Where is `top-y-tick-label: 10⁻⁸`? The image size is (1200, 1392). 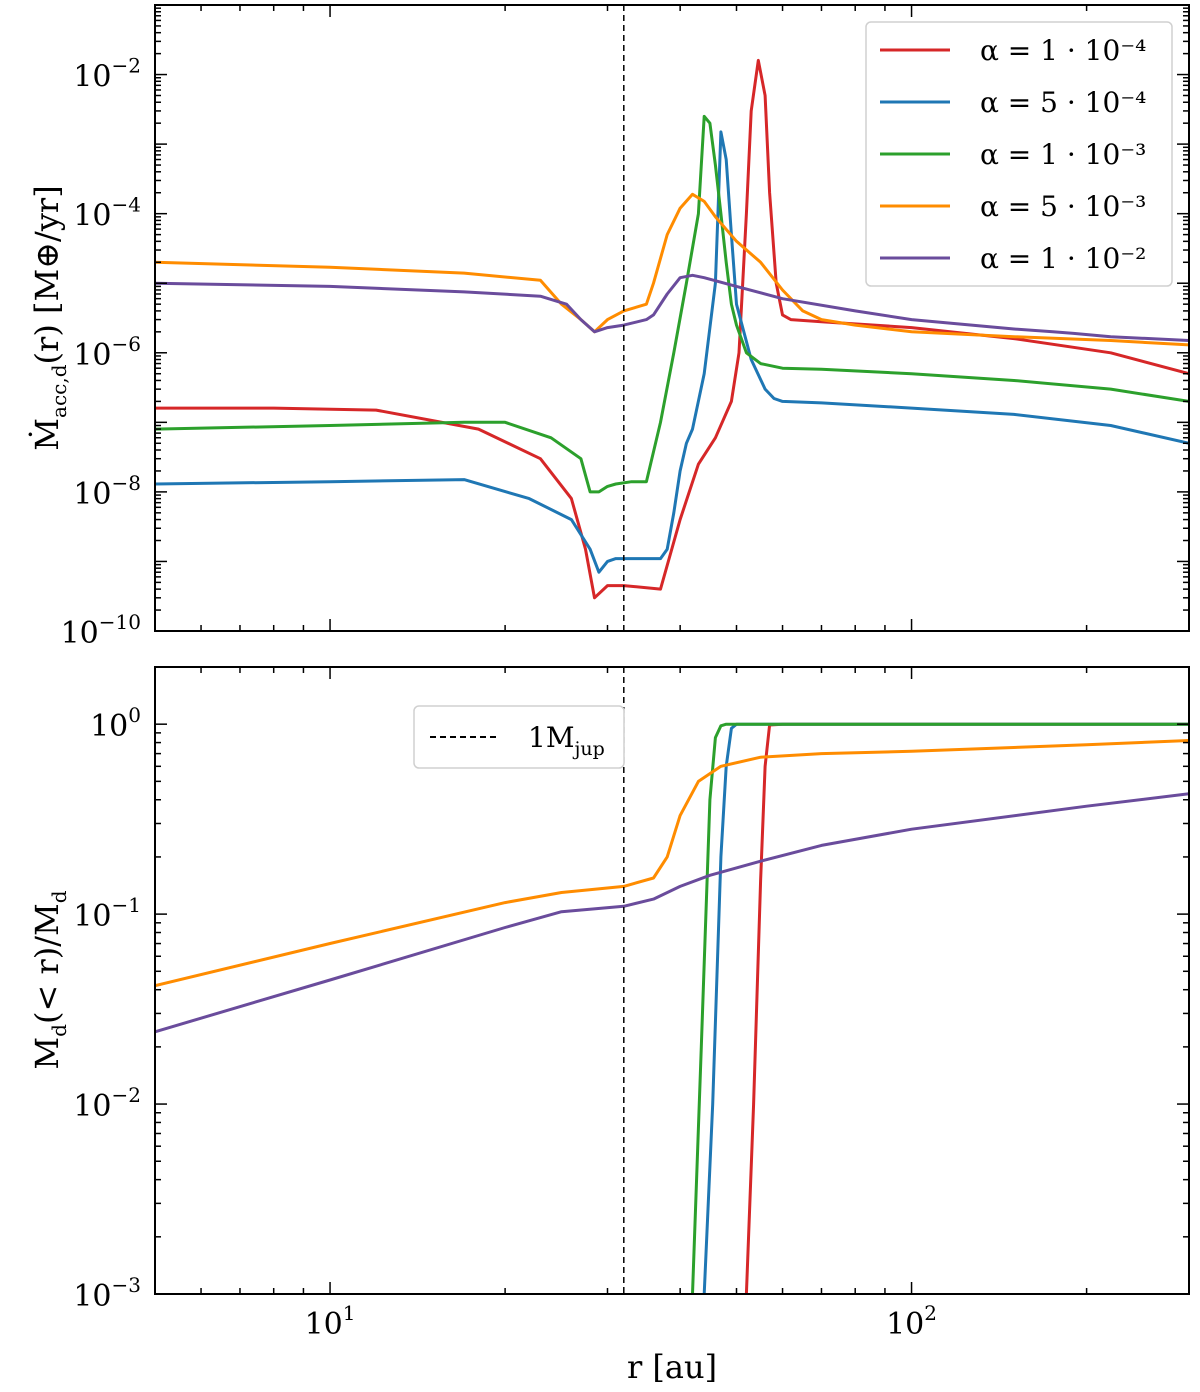 top-y-tick-label: 10⁻⁸ is located at coordinates (107, 491).